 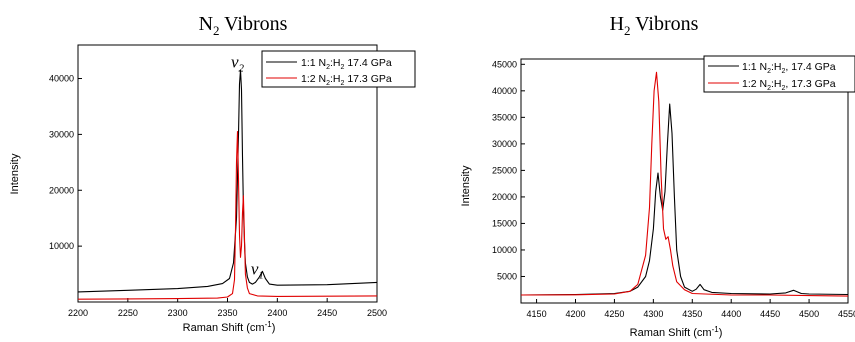 What do you see at coordinates (789, 68) in the screenshot?
I see `h2-legend-label-1: 1:1 N2:H2, 17.4 GPa` at bounding box center [789, 68].